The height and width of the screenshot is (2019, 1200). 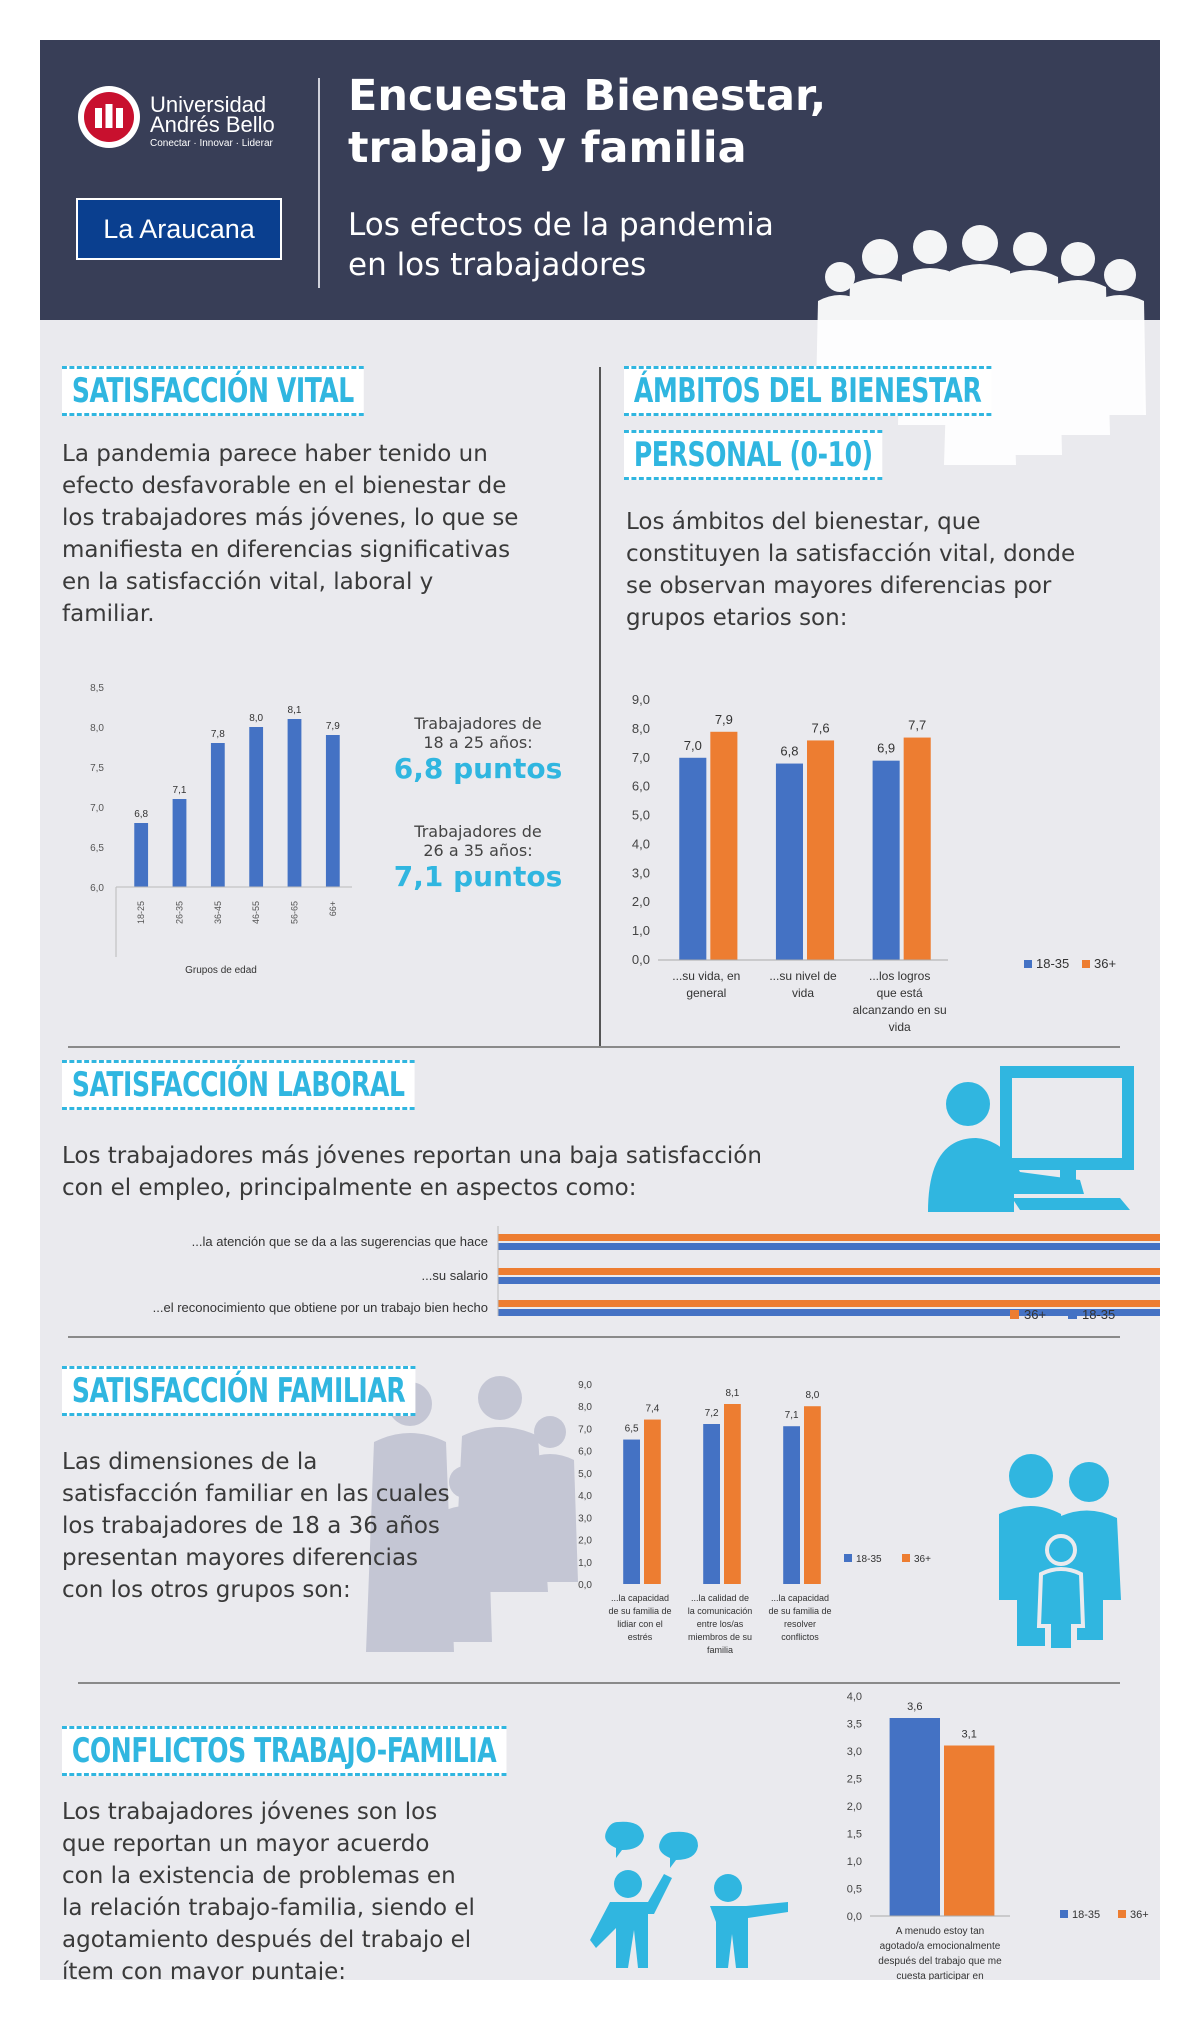 What do you see at coordinates (246, 1844) in the screenshot?
I see `conflictos-text-line: que reportan un mayor acuerdo` at bounding box center [246, 1844].